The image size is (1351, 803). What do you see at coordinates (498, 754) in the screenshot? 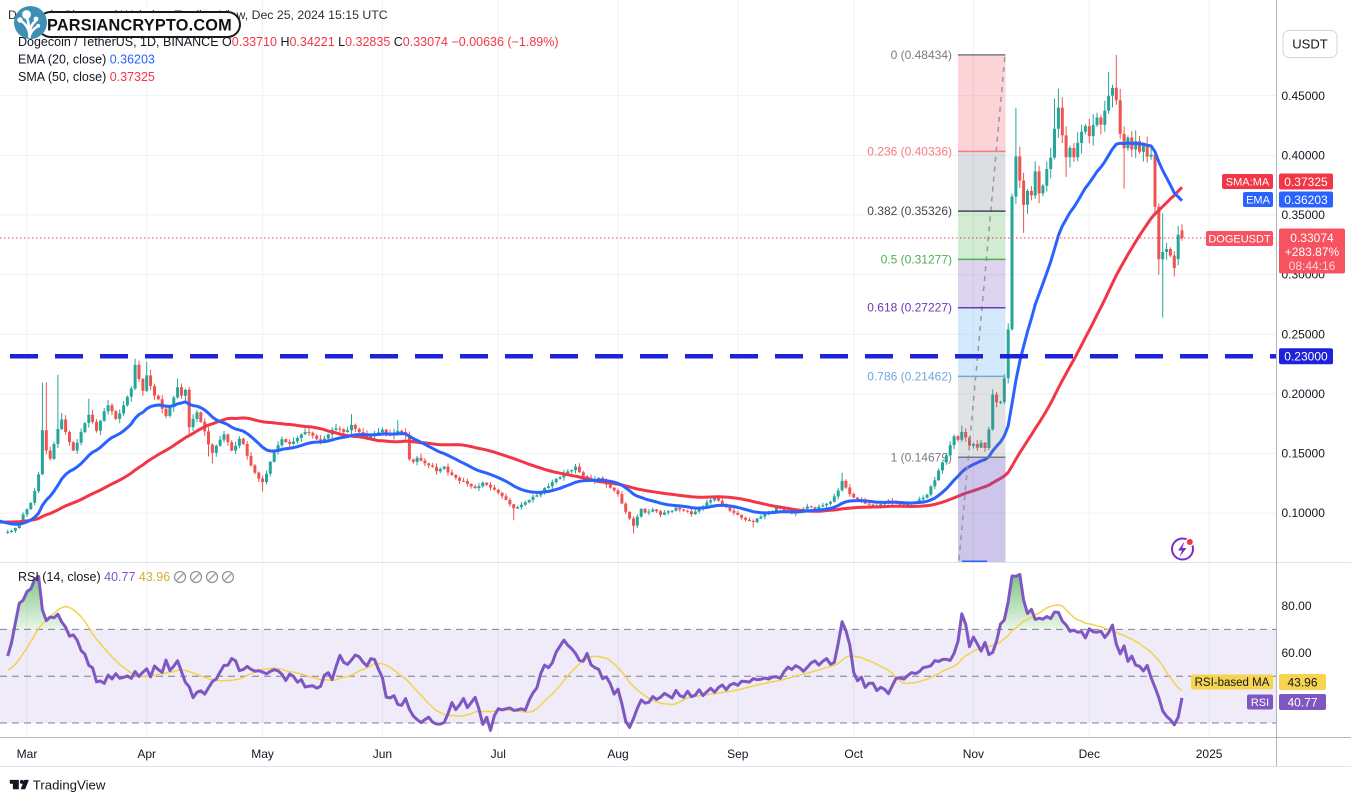
I see `svg-text: Jul` at bounding box center [498, 754].